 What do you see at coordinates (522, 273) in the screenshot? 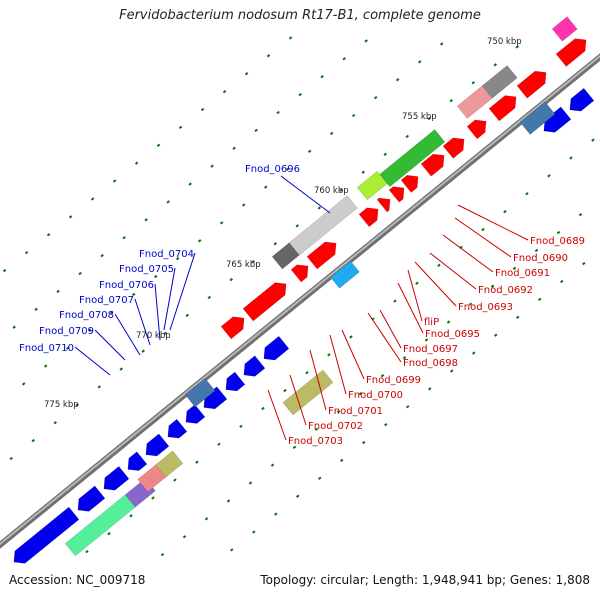
I see `forward-gene-label: Fnod_0691` at bounding box center [522, 273].